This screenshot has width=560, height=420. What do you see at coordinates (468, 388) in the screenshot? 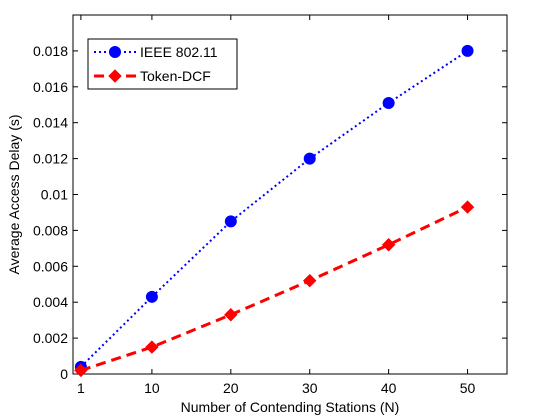
I see `x-tick-label: 50` at bounding box center [468, 388].